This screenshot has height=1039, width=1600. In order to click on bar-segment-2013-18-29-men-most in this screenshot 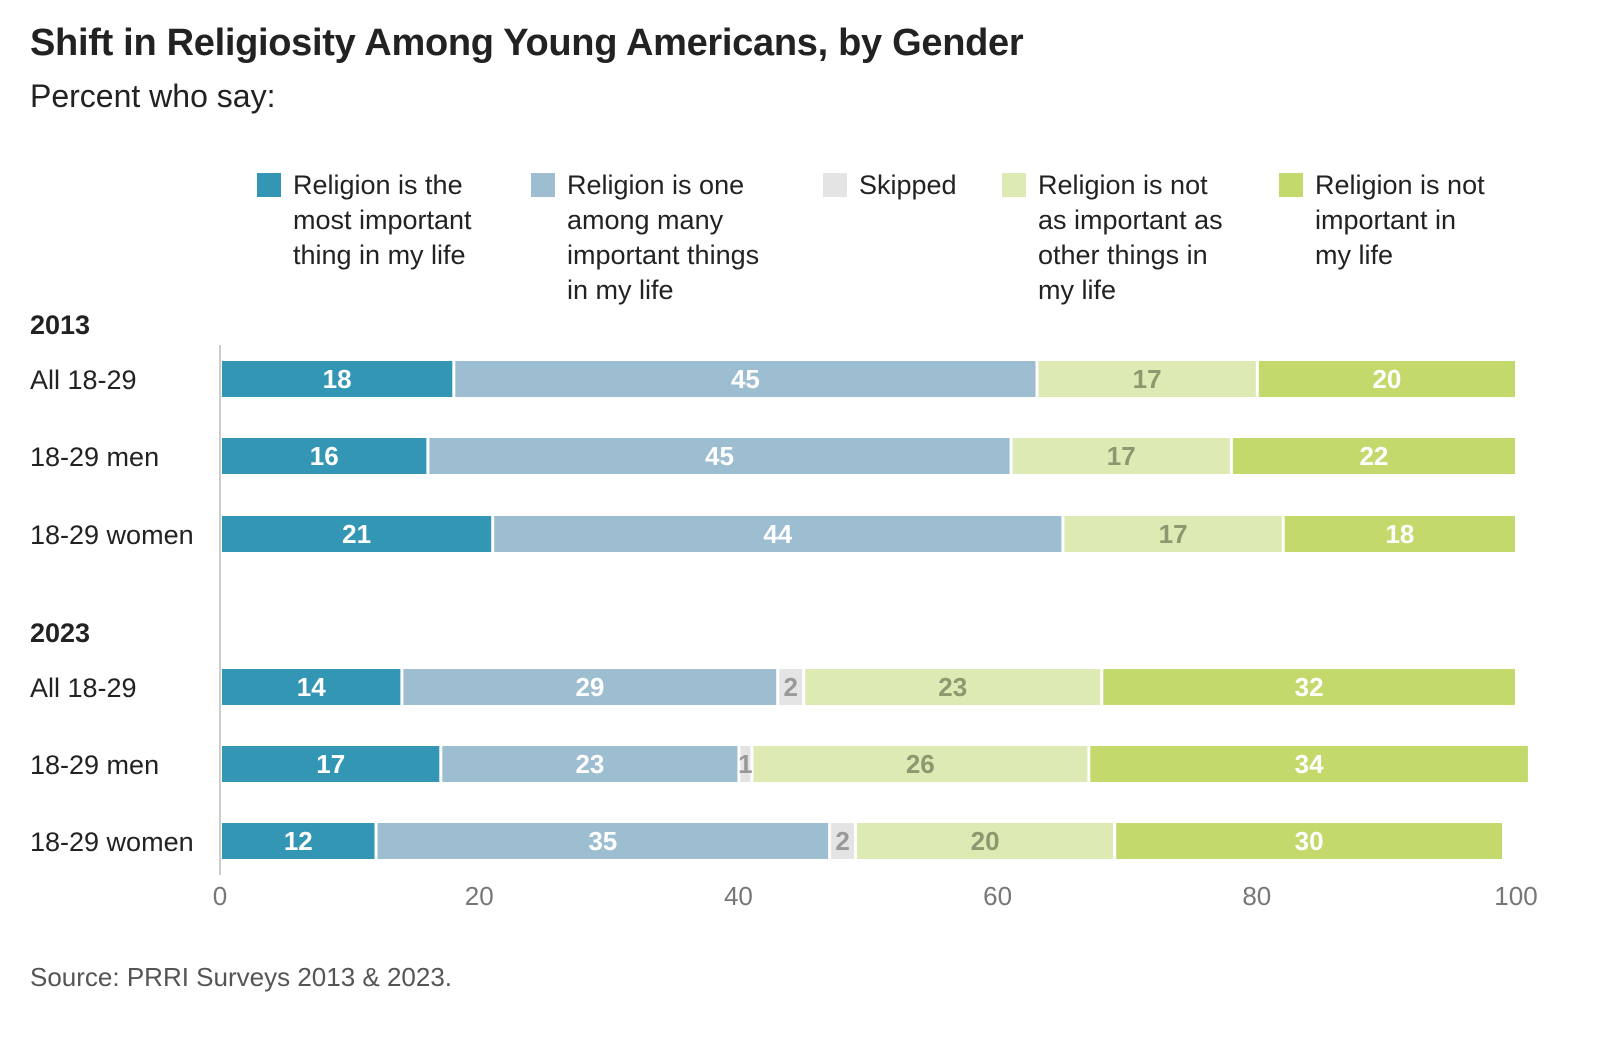, I will do `click(324, 456)`.